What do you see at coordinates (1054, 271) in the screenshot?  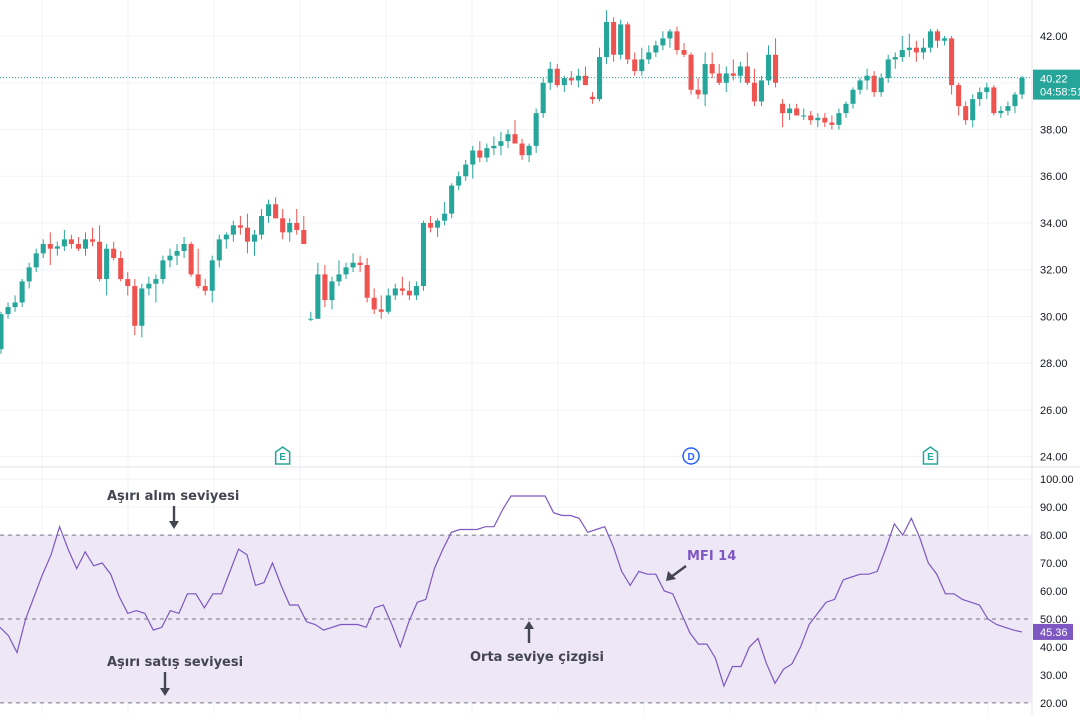 I see `price-tick-label: 32.00` at bounding box center [1054, 271].